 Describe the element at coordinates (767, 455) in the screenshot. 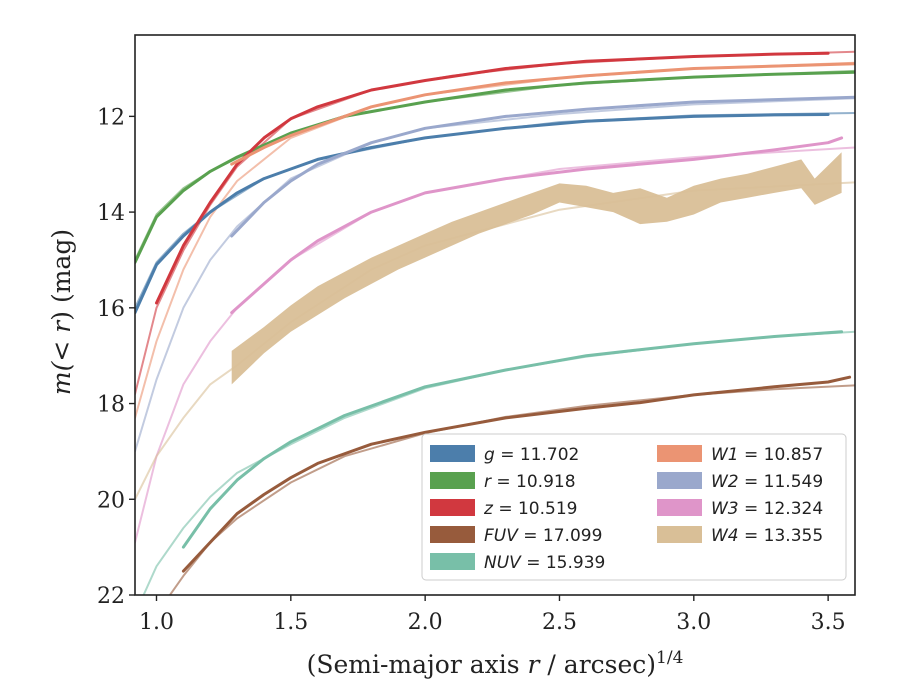

I see `legend-label-w1: W1 = 10.857` at that location.